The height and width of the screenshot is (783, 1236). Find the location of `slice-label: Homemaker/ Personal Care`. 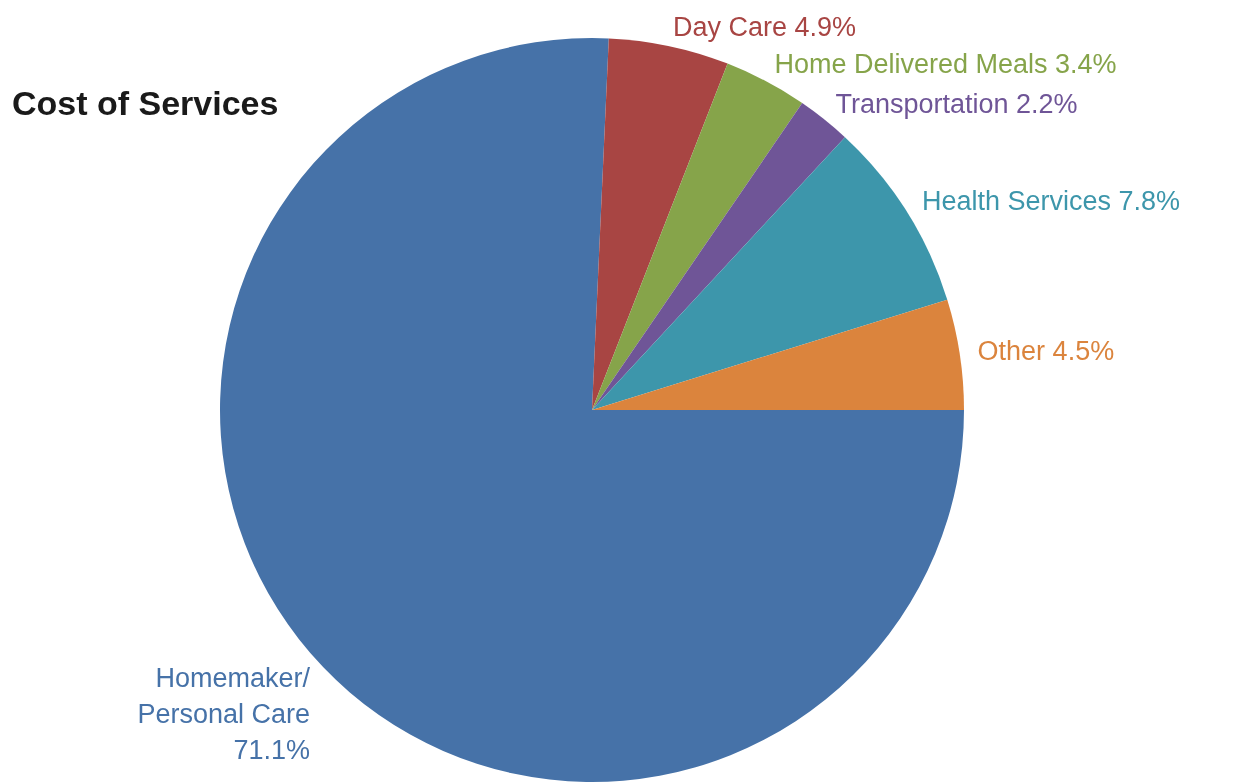

slice-label: Homemaker/ Personal Care is located at coordinates (224, 696).